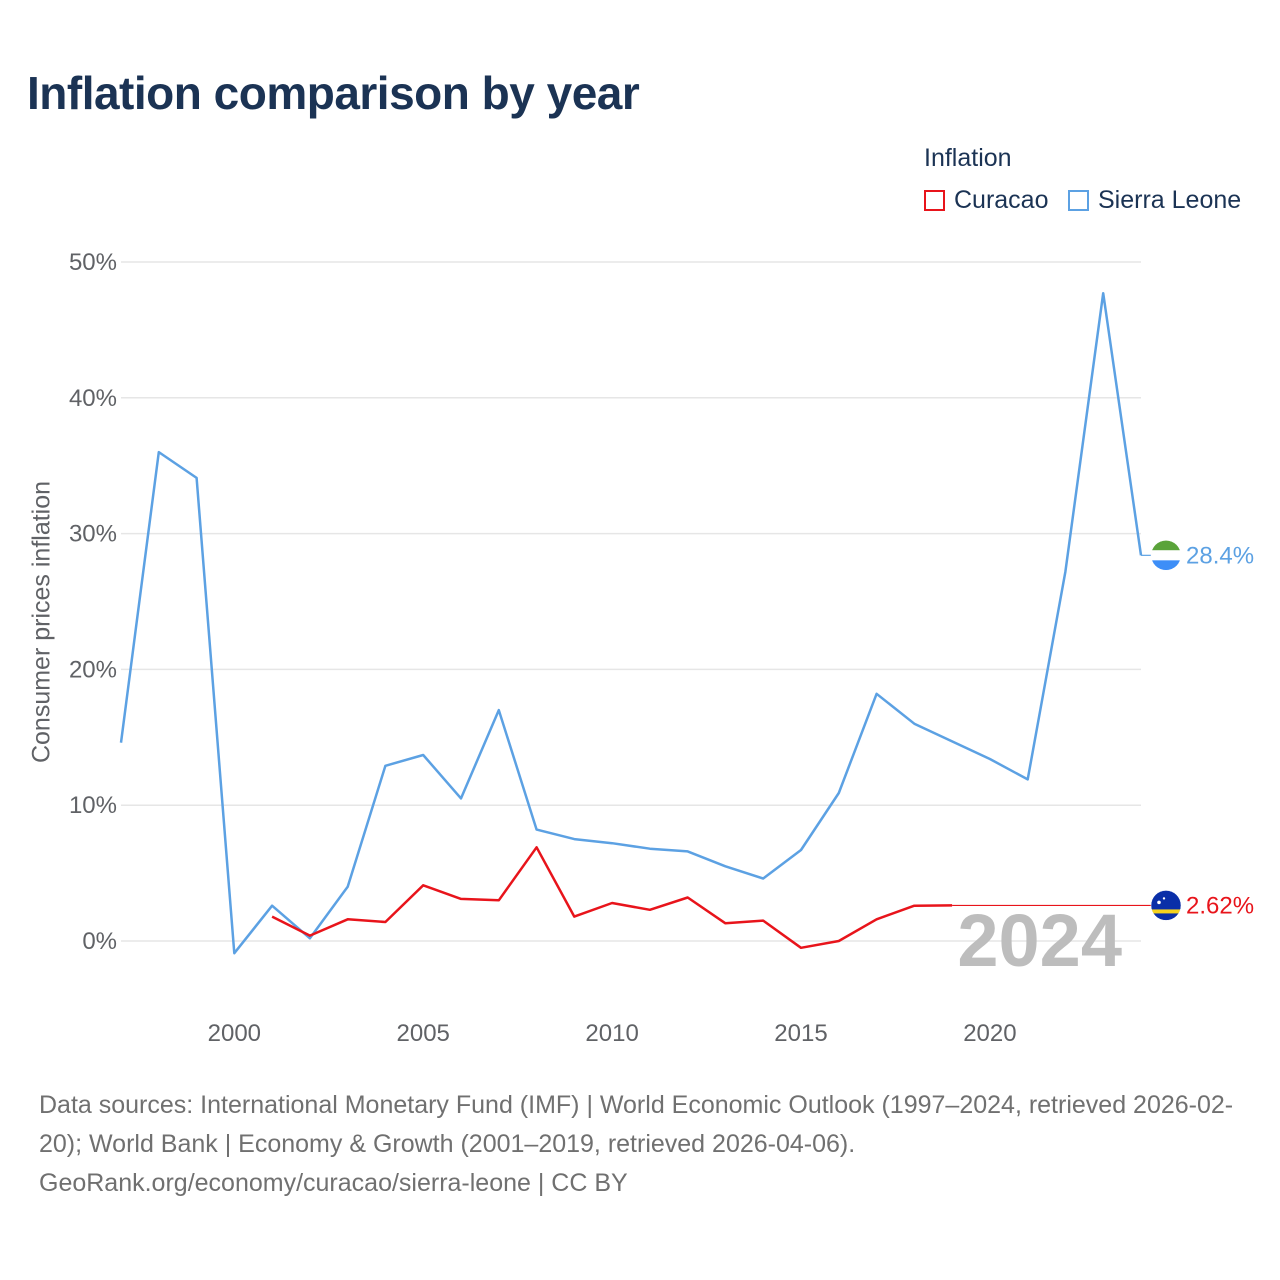 This screenshot has height=1280, width=1280. I want to click on x-tick-label: 2015, so click(800, 1033).